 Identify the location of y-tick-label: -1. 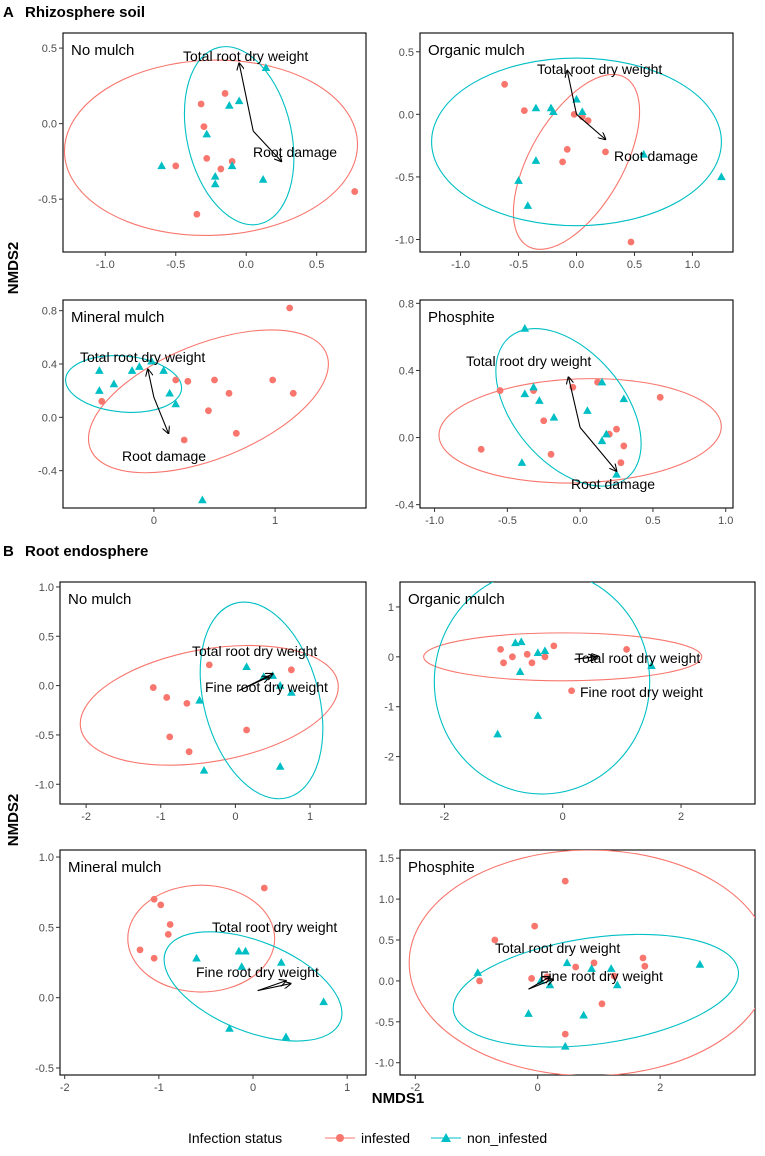
(389, 708).